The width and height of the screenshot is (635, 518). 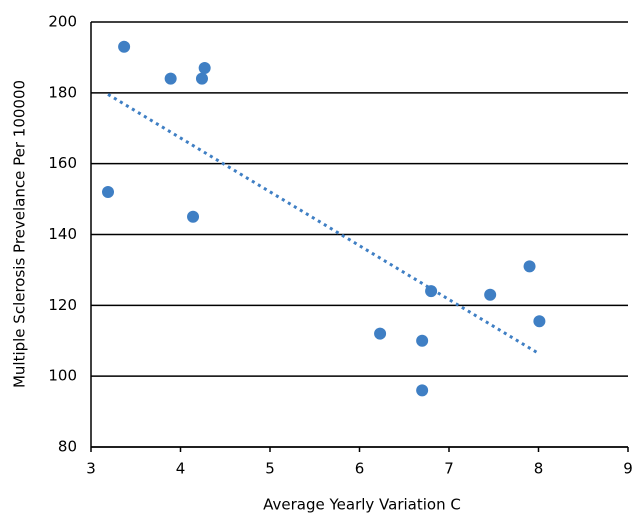 I want to click on y-axis-title: Multiple Sclerosis Prevelance Per 100000, so click(x=20, y=234).